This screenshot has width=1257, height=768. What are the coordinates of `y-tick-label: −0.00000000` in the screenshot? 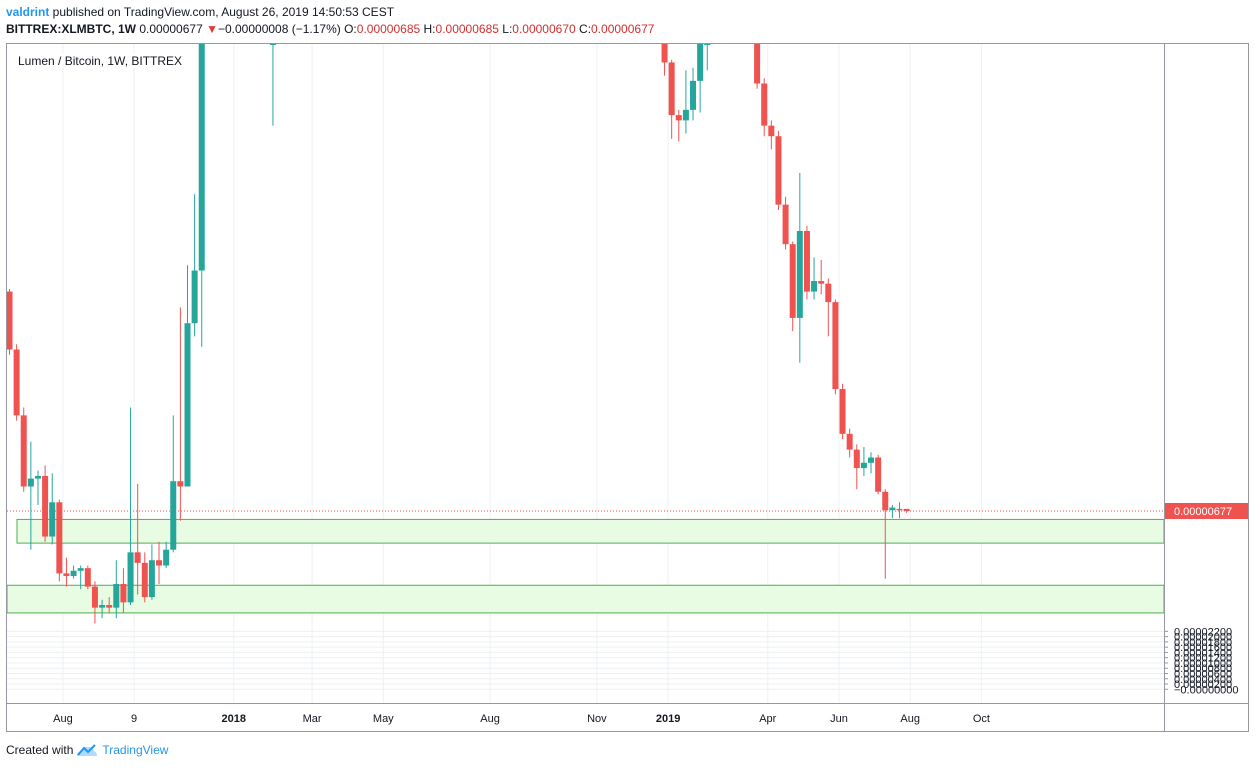 It's located at (1206, 690).